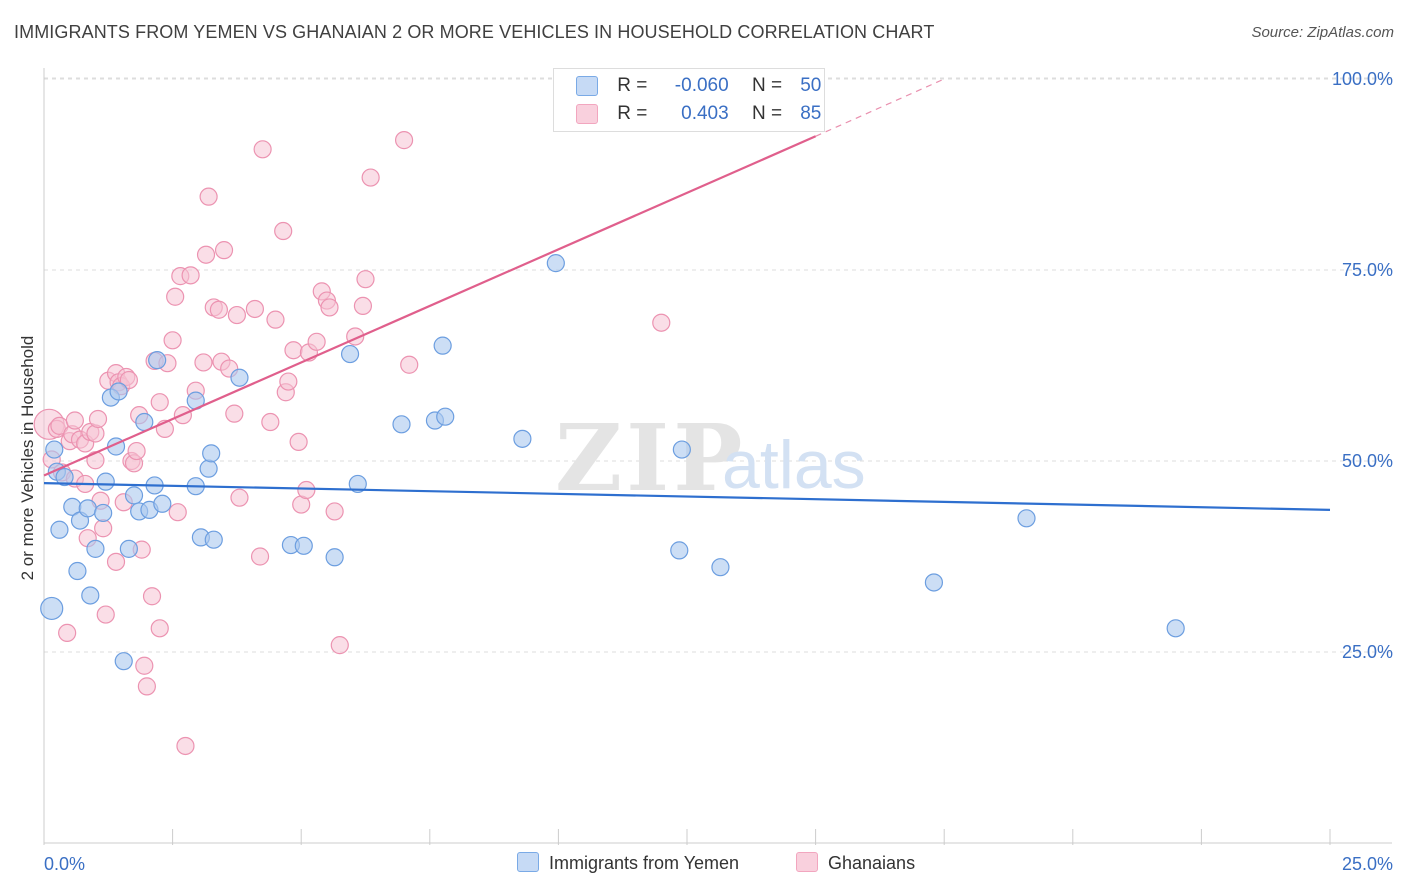 Image resolution: width=1406 pixels, height=892 pixels. What do you see at coordinates (587, 85) in the screenshot?
I see `legend-swatch-yemen` at bounding box center [587, 85].